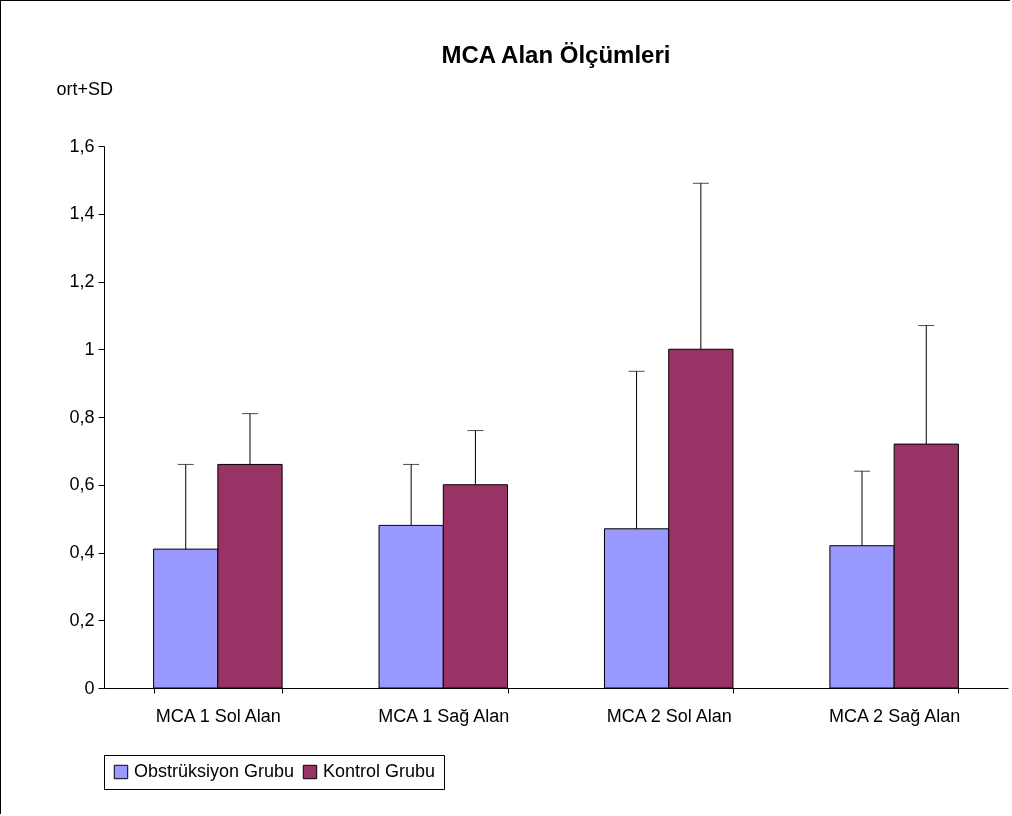  Describe the element at coordinates (82, 484) in the screenshot. I see `y-tick-label: 0,6` at that location.